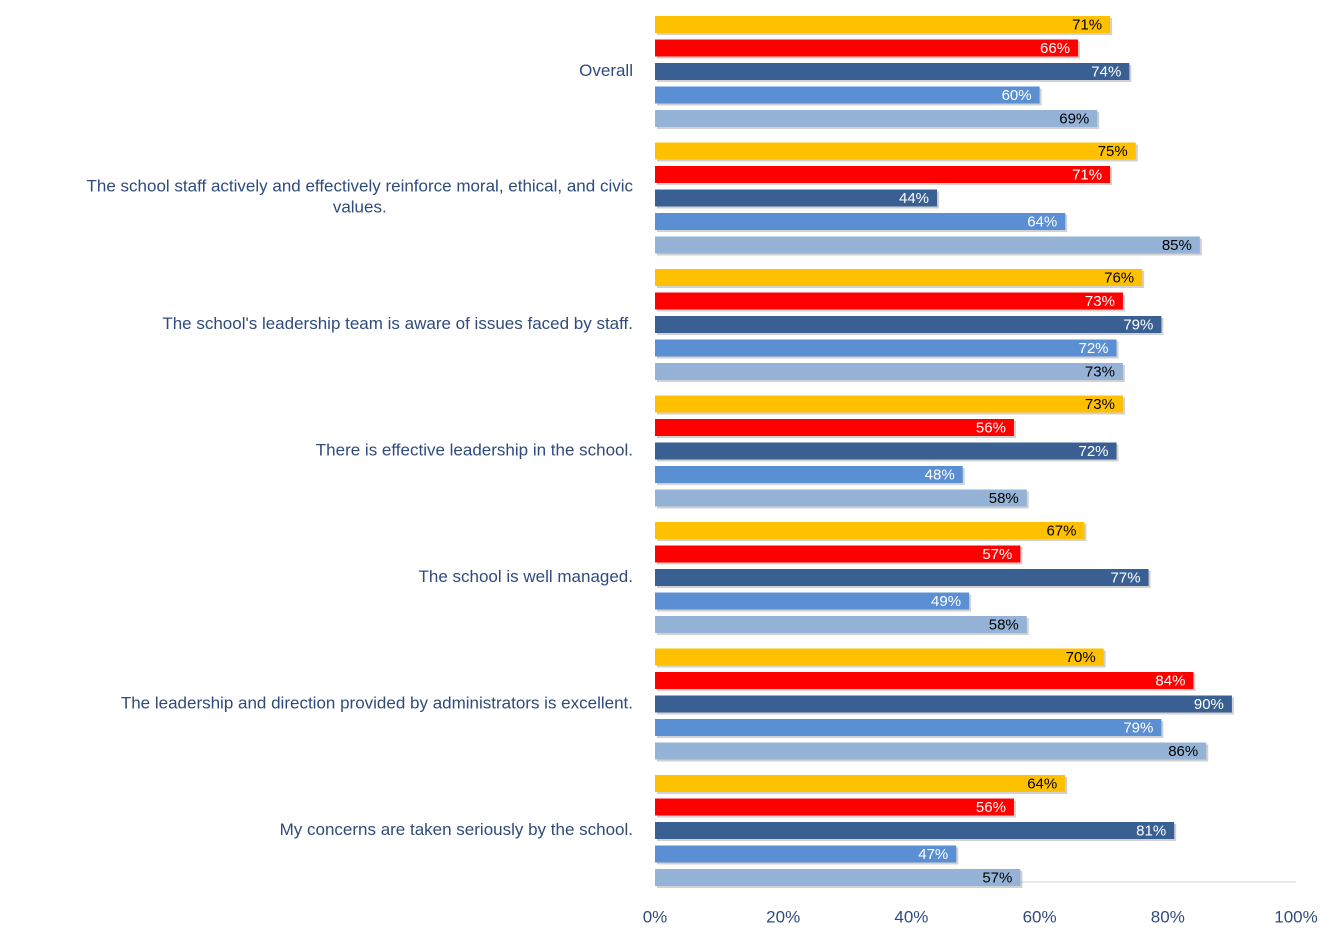 This screenshot has height=932, width=1326. I want to click on value-label: 47%, so click(933, 854).